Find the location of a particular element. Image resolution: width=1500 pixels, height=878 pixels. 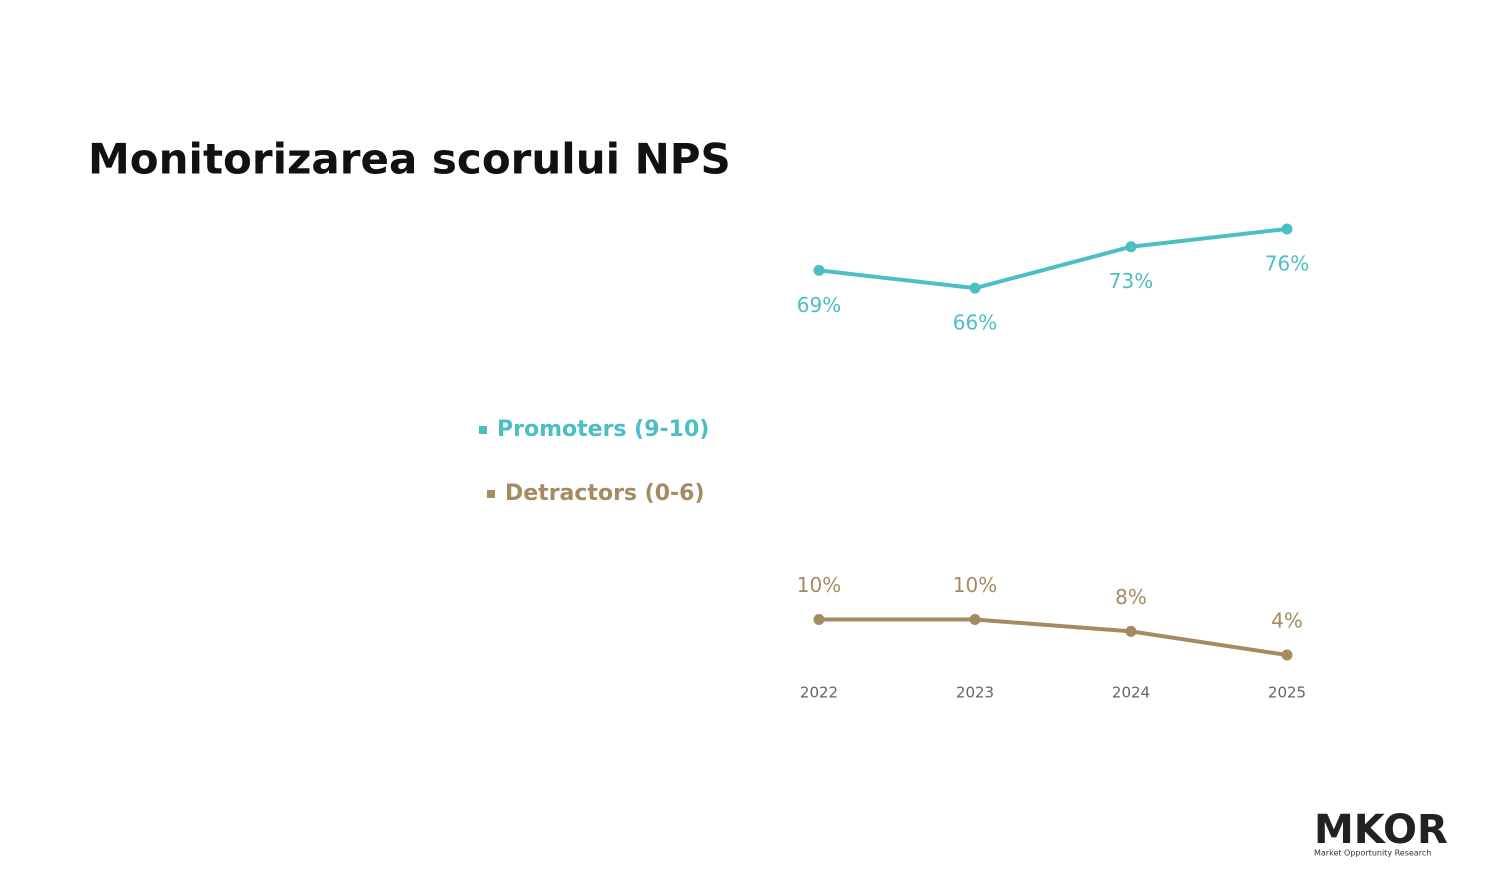

data-label: 4% is located at coordinates (1287, 621).